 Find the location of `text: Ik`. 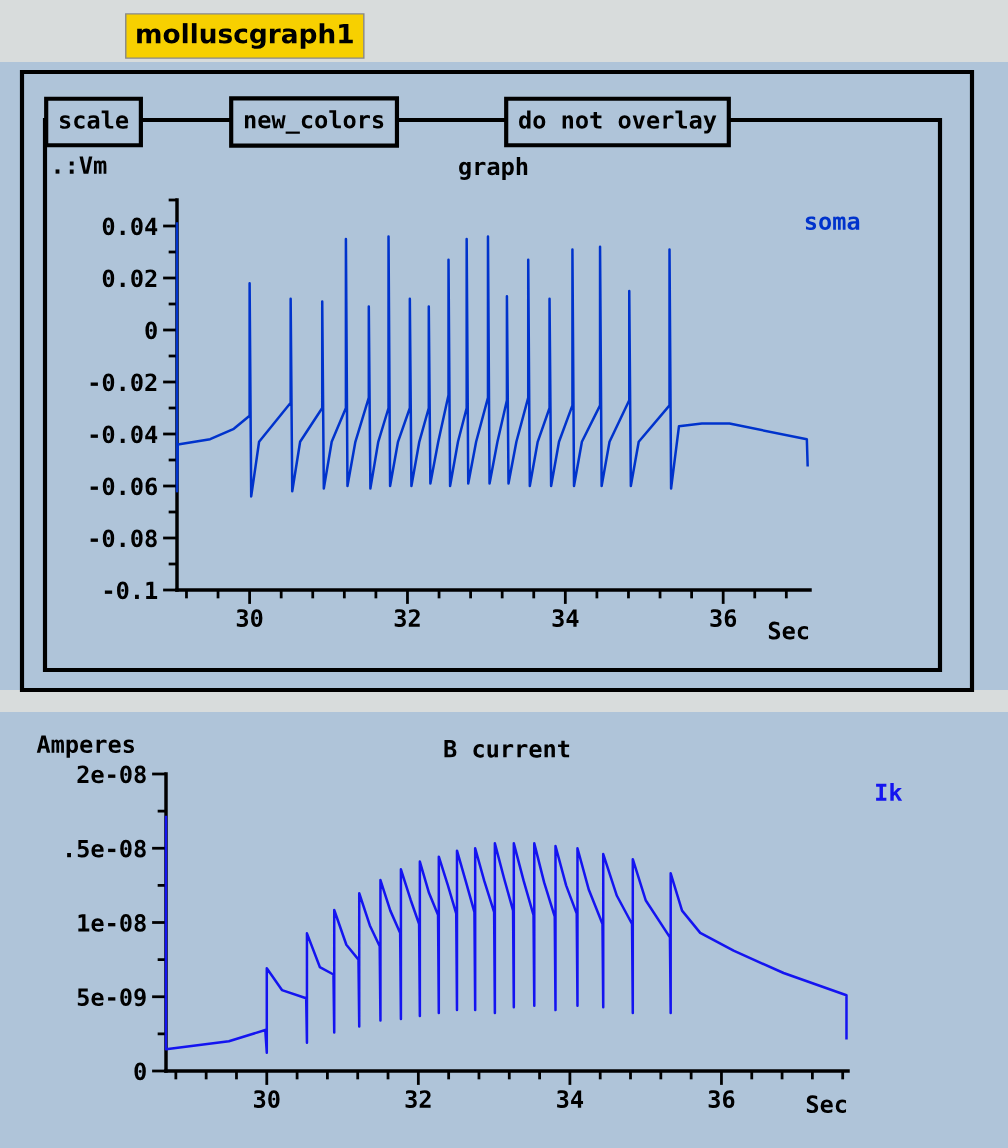

text: Ik is located at coordinates (889, 791).